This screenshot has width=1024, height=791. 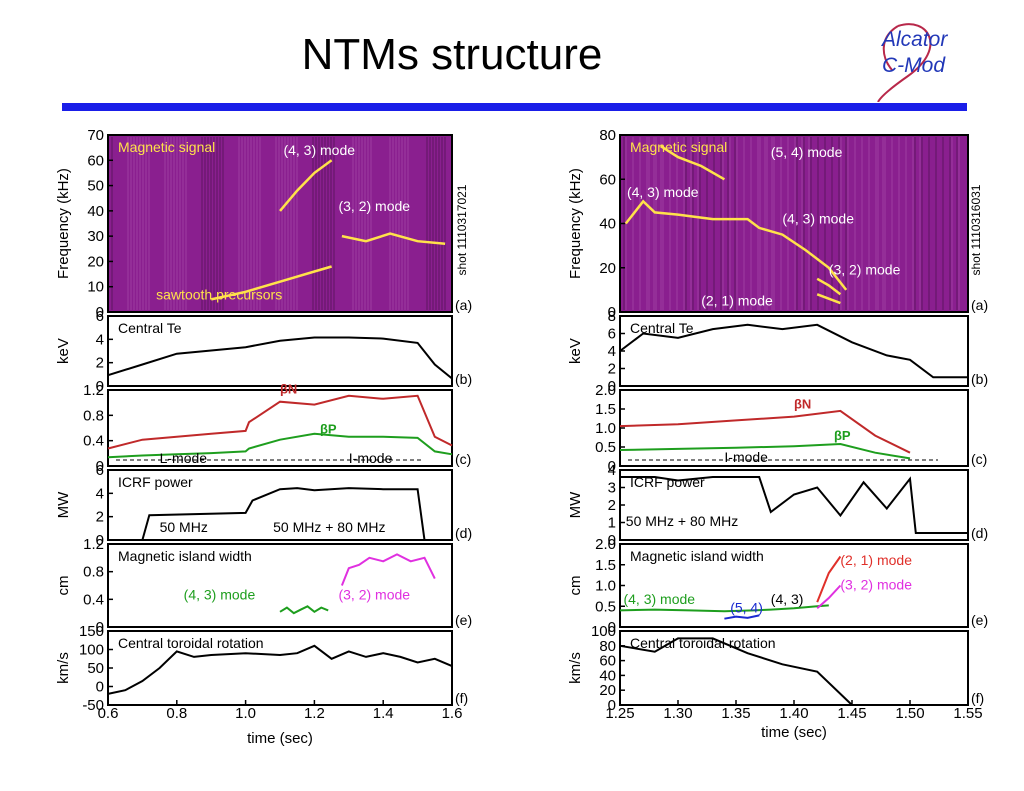 What do you see at coordinates (976, 229) in the screenshot?
I see `chart2-shot-label: shot 1110316031` at bounding box center [976, 229].